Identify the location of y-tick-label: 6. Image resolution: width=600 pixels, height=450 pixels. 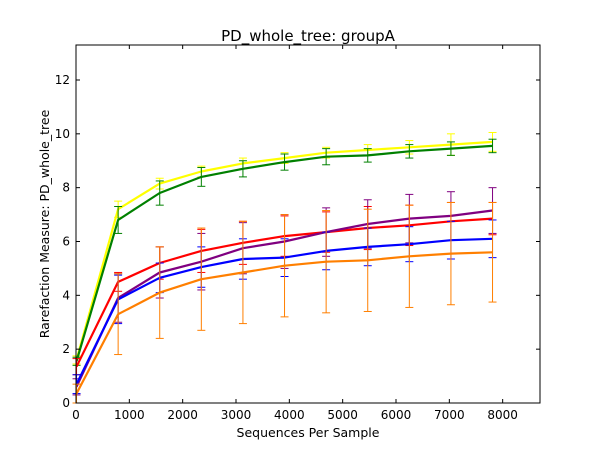
(66, 241).